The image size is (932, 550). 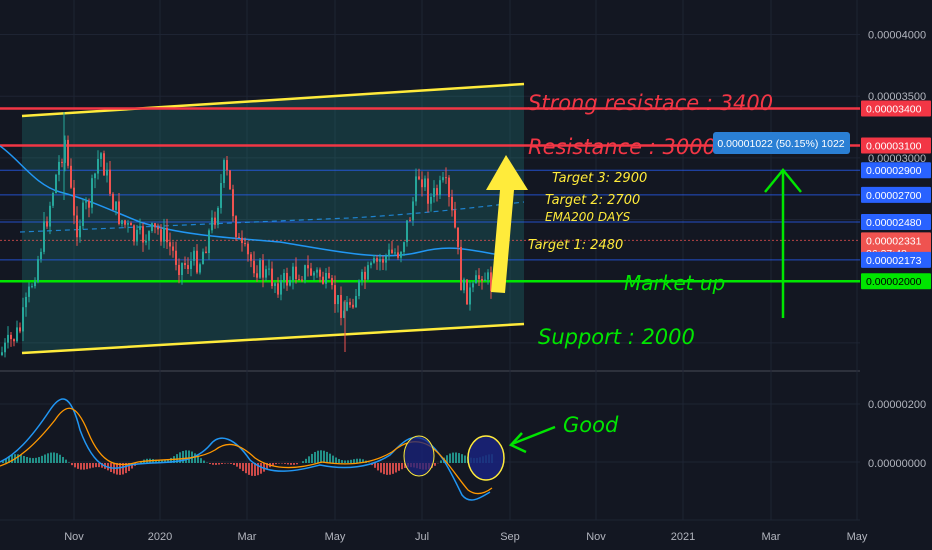 I want to click on channel-lower-line, so click(x=273, y=338).